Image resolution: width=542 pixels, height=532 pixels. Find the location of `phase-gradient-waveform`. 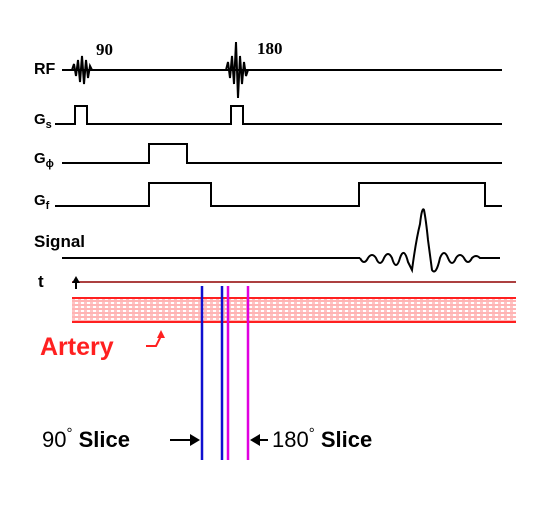

phase-gradient-waveform is located at coordinates (282, 153).